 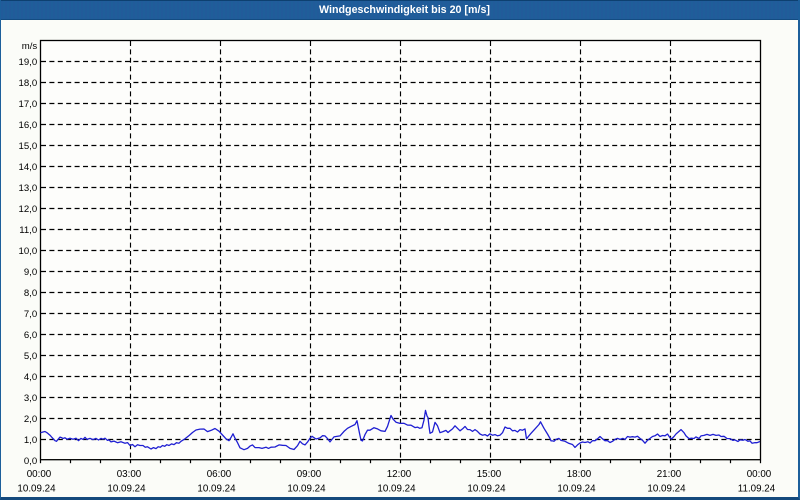 What do you see at coordinates (30, 293) in the screenshot?
I see `svg-text: 8,0` at bounding box center [30, 293].